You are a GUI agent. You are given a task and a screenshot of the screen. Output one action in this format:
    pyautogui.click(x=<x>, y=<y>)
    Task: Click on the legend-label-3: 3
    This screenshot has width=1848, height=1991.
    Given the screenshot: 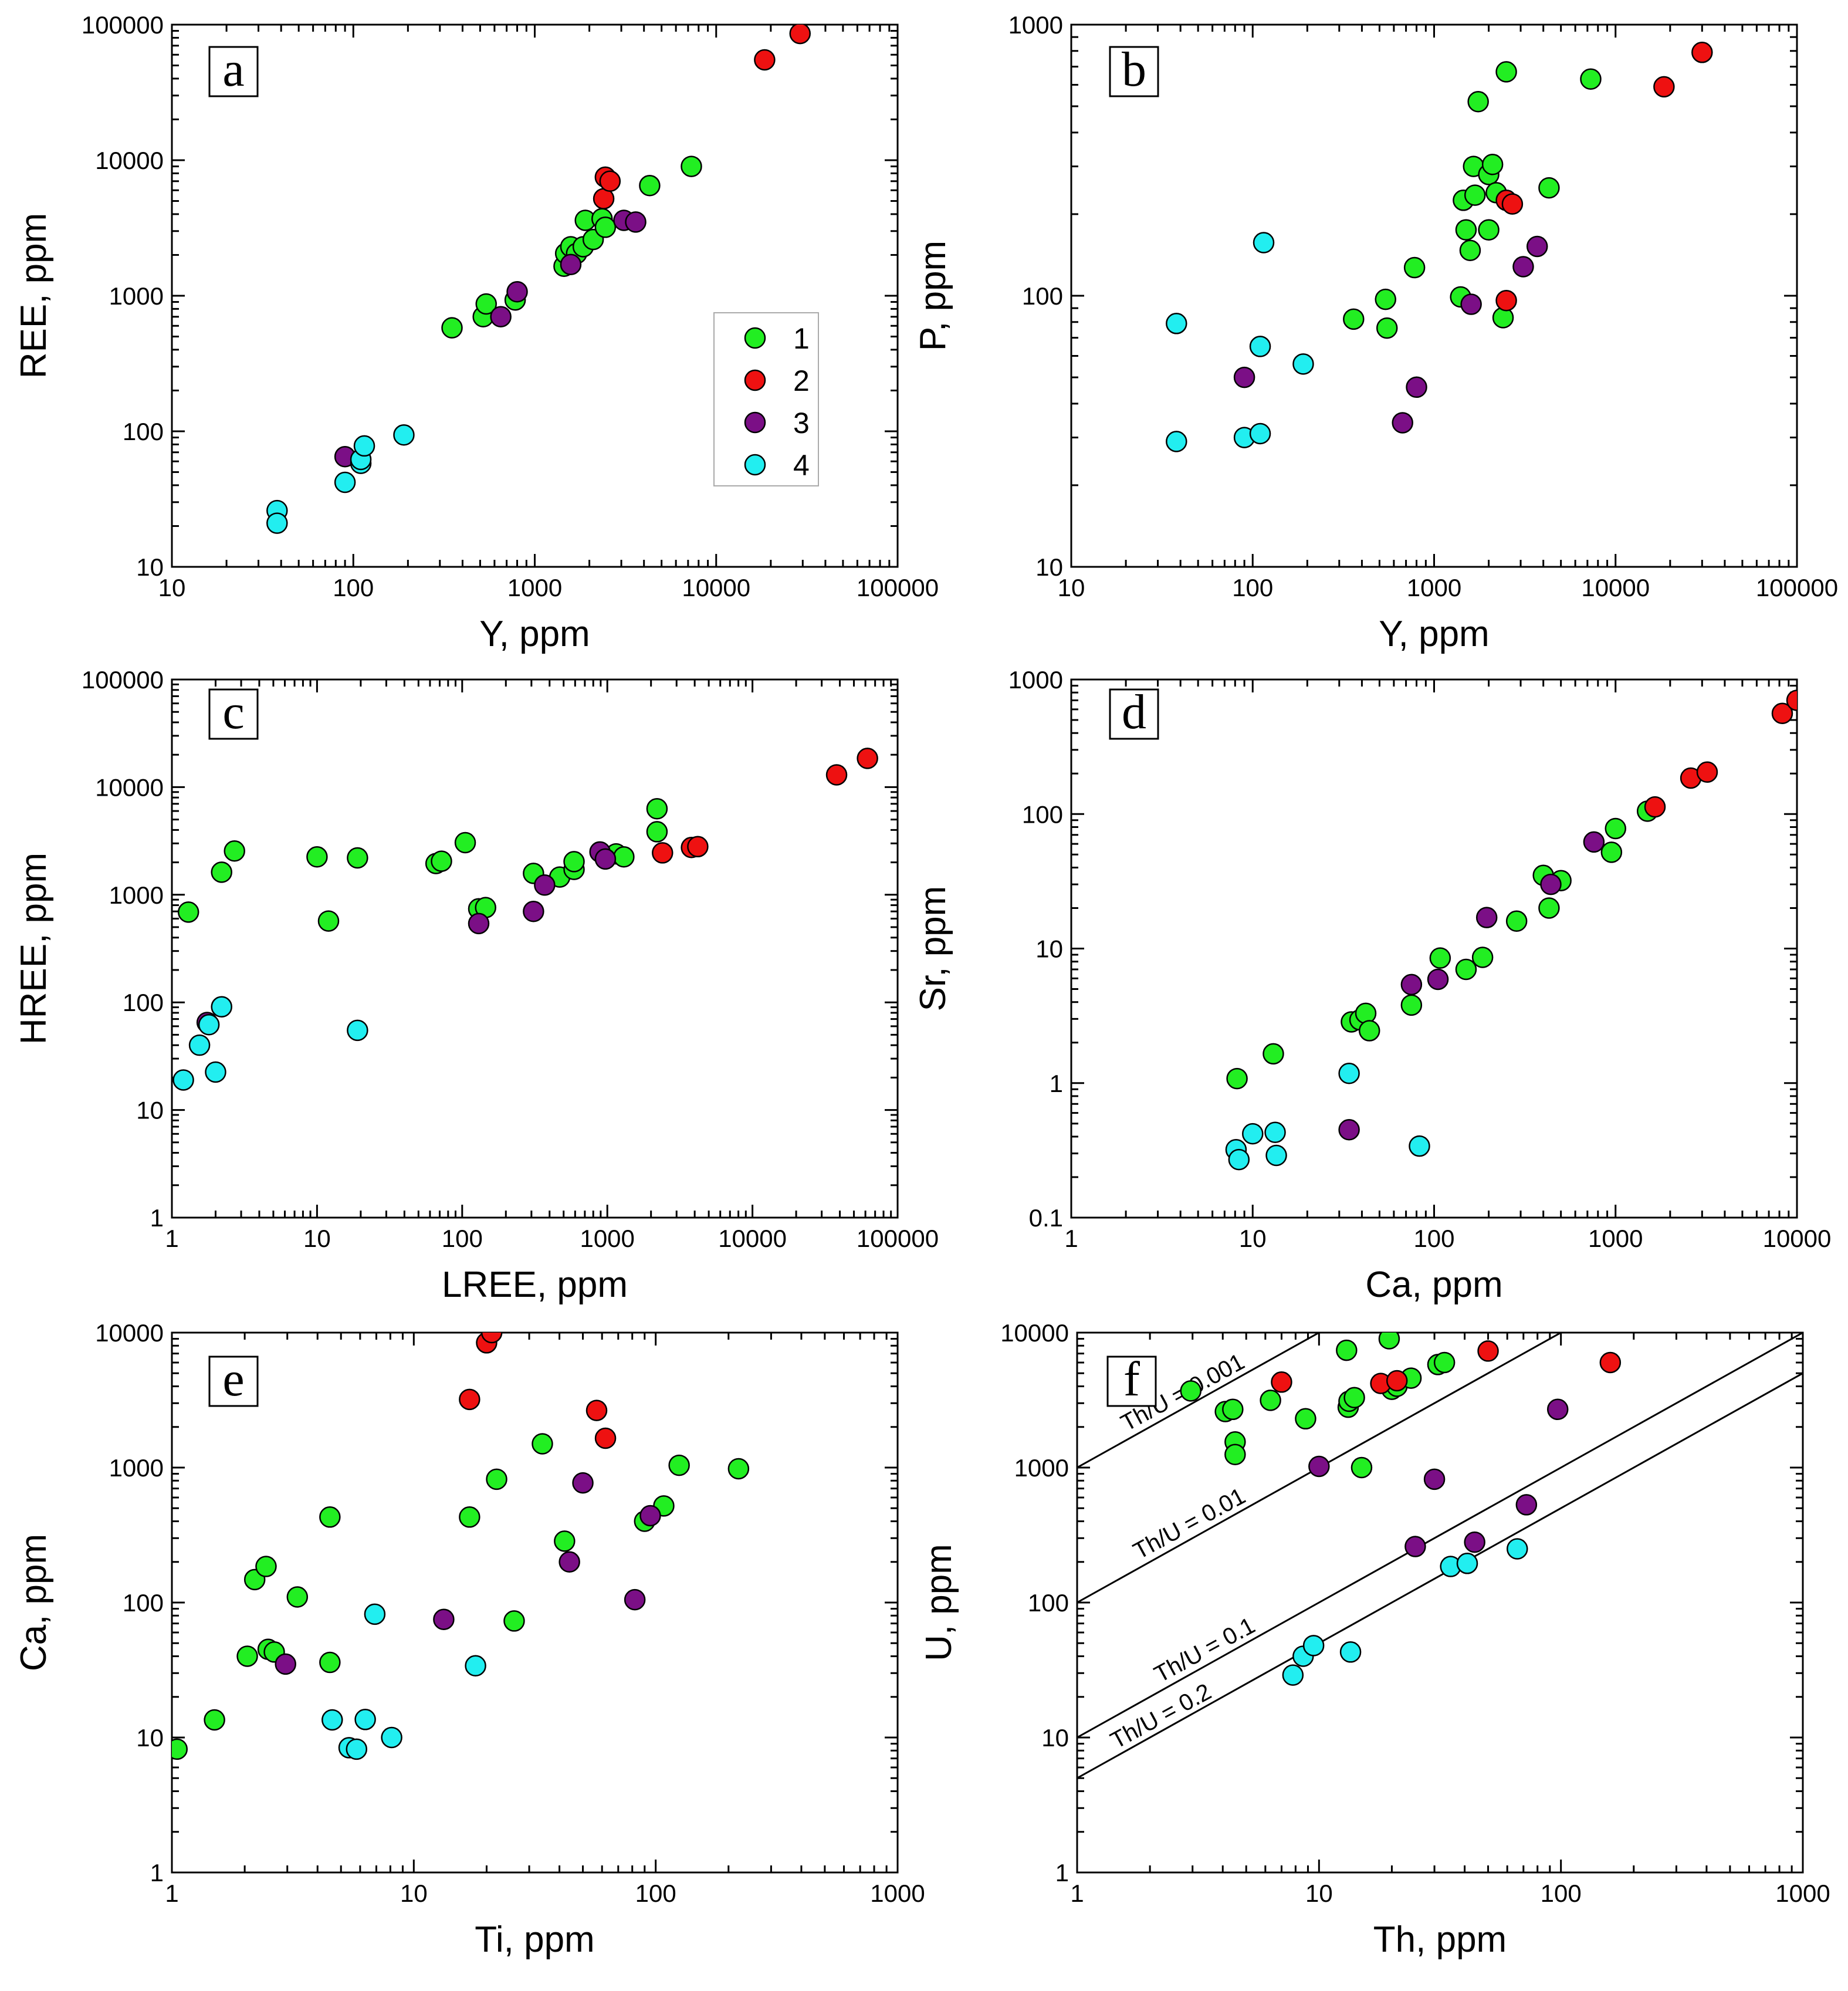 What is the action you would take?
    pyautogui.click(x=801, y=423)
    